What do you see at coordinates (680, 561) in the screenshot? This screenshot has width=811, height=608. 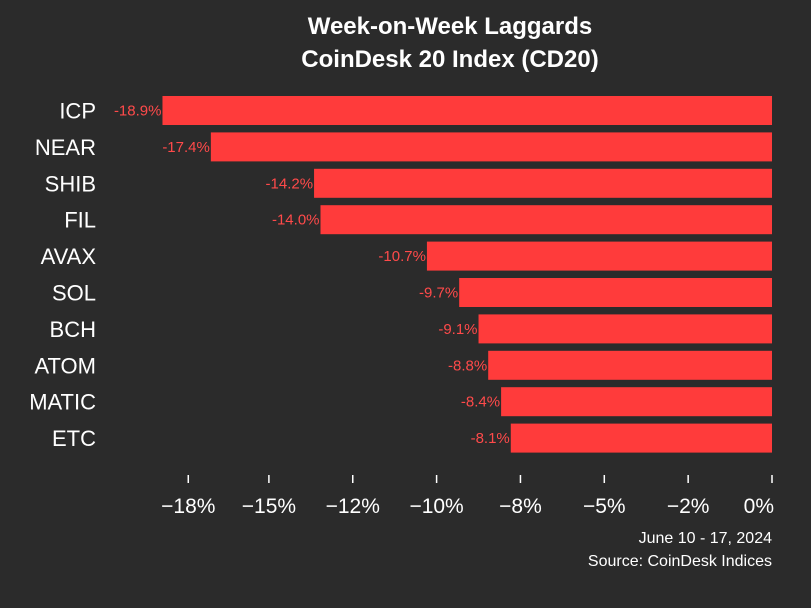 I see `source-note: Source: CoinDesk Indices` at bounding box center [680, 561].